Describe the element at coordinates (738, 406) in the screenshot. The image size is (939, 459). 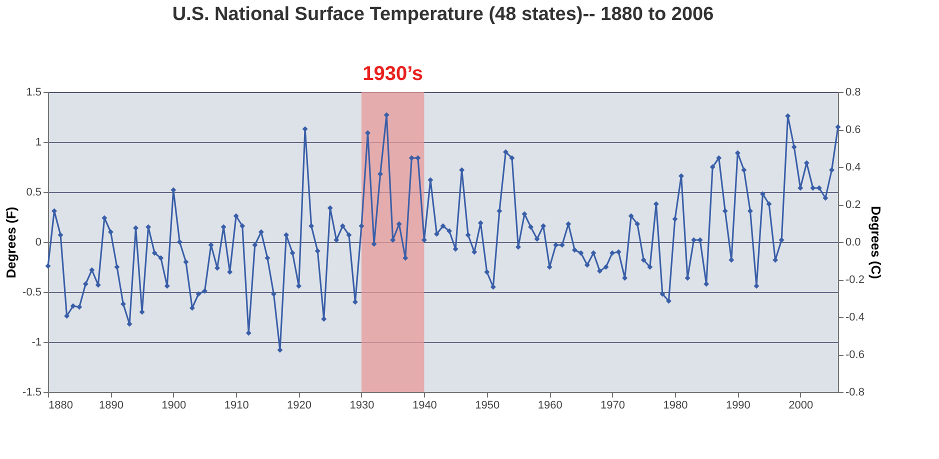
I see `x-tick-label: 1990` at that location.